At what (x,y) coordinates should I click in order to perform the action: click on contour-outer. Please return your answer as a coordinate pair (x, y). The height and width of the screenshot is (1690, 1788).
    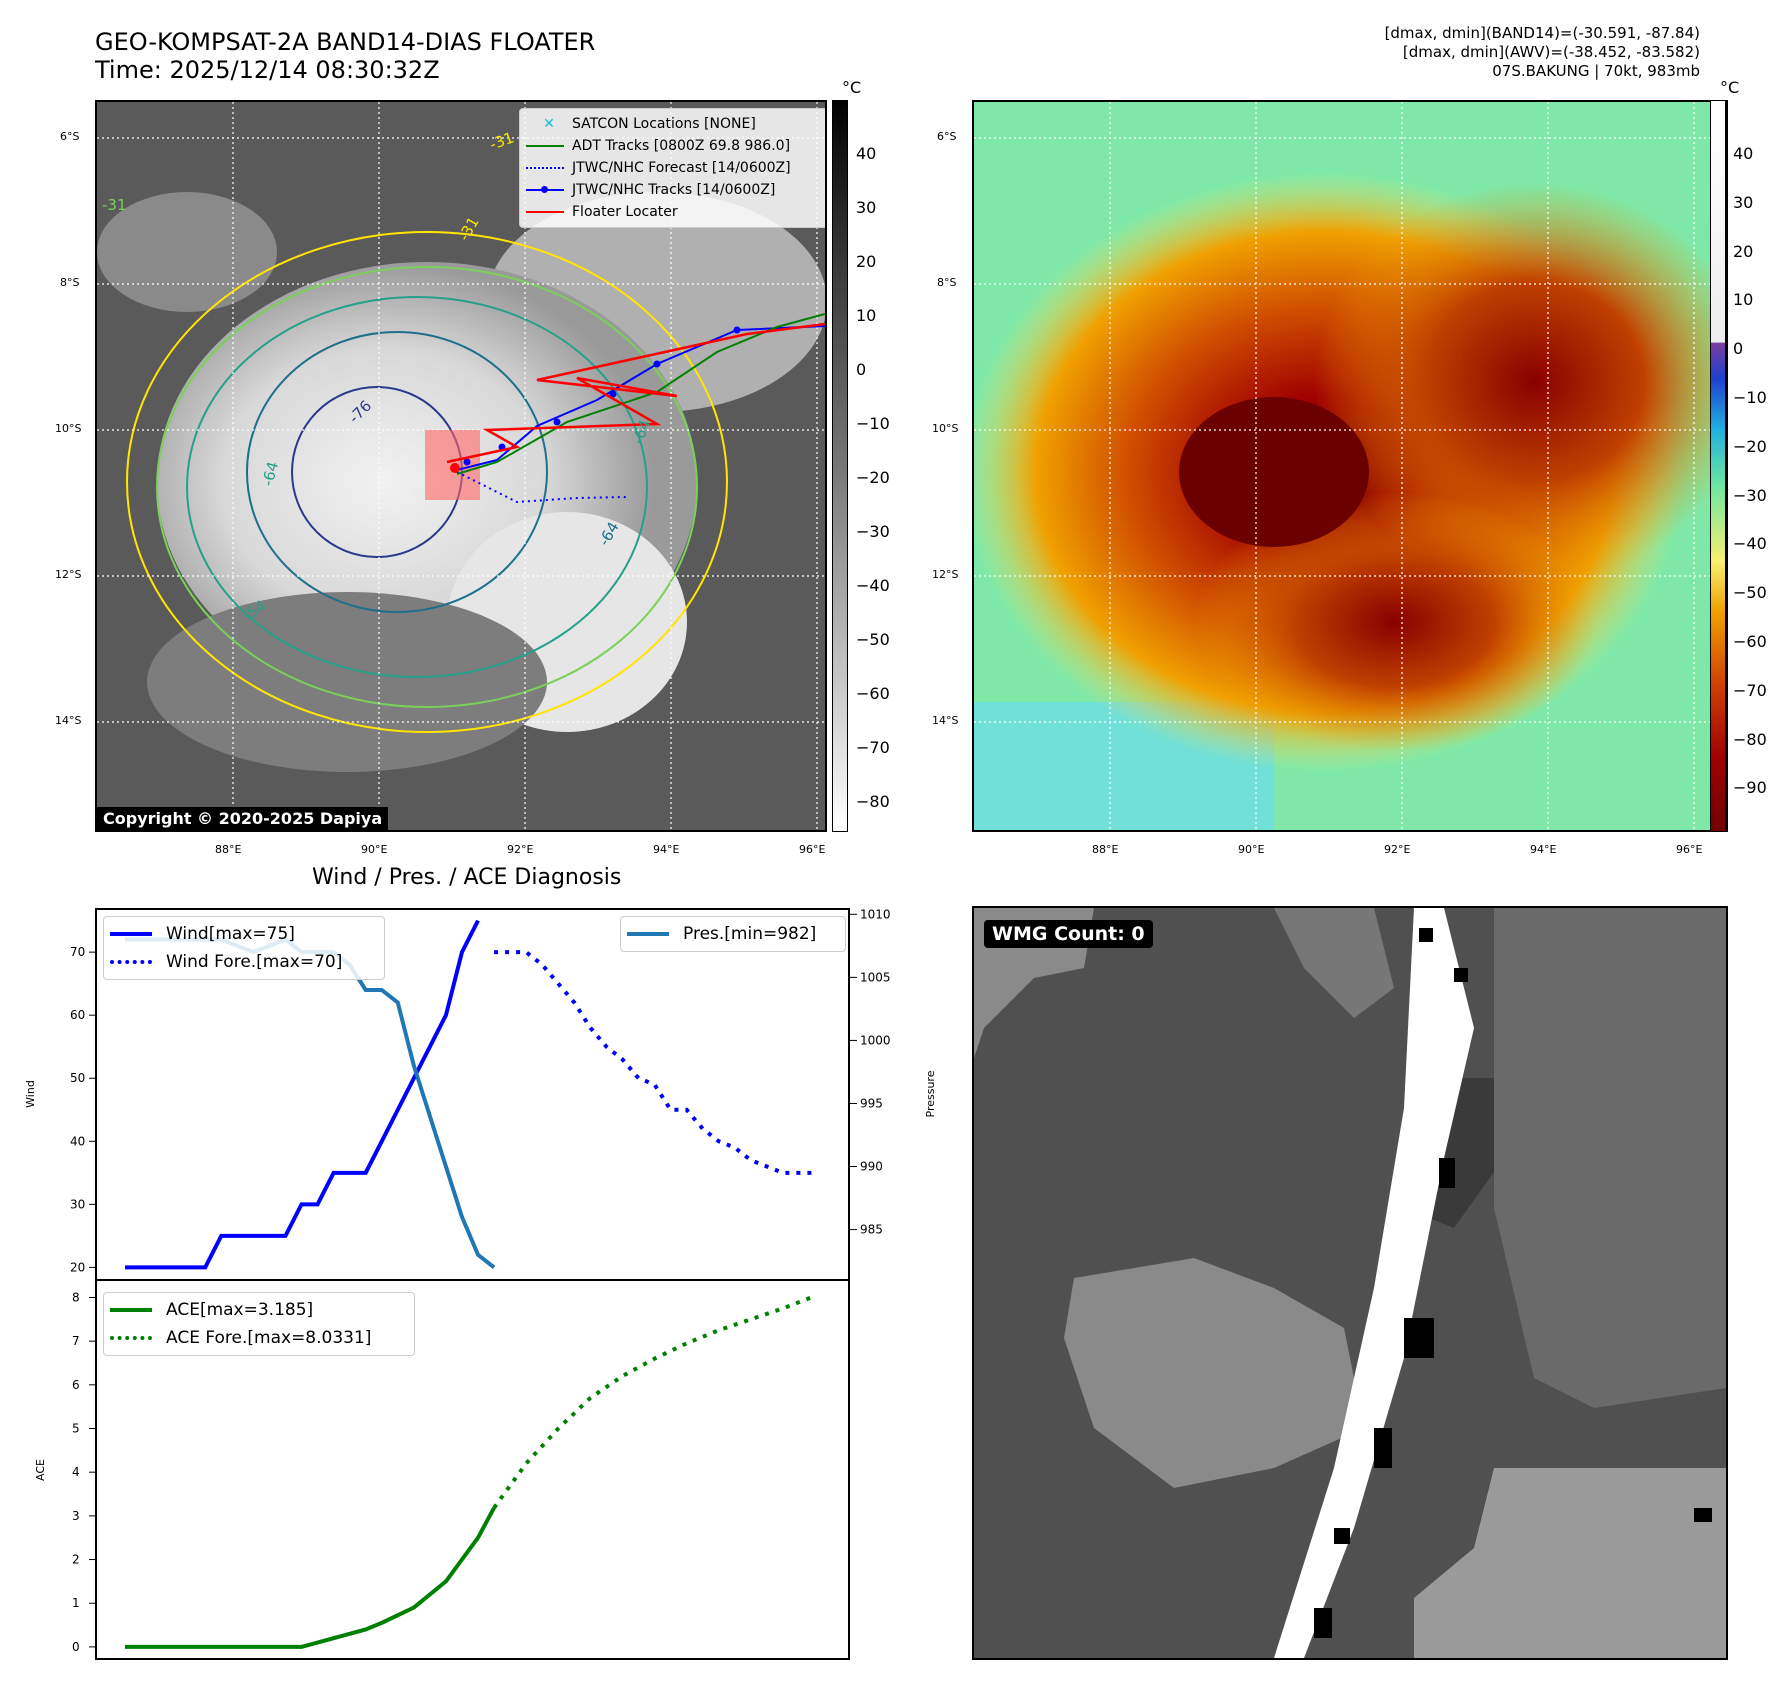
    Looking at the image, I should click on (427, 482).